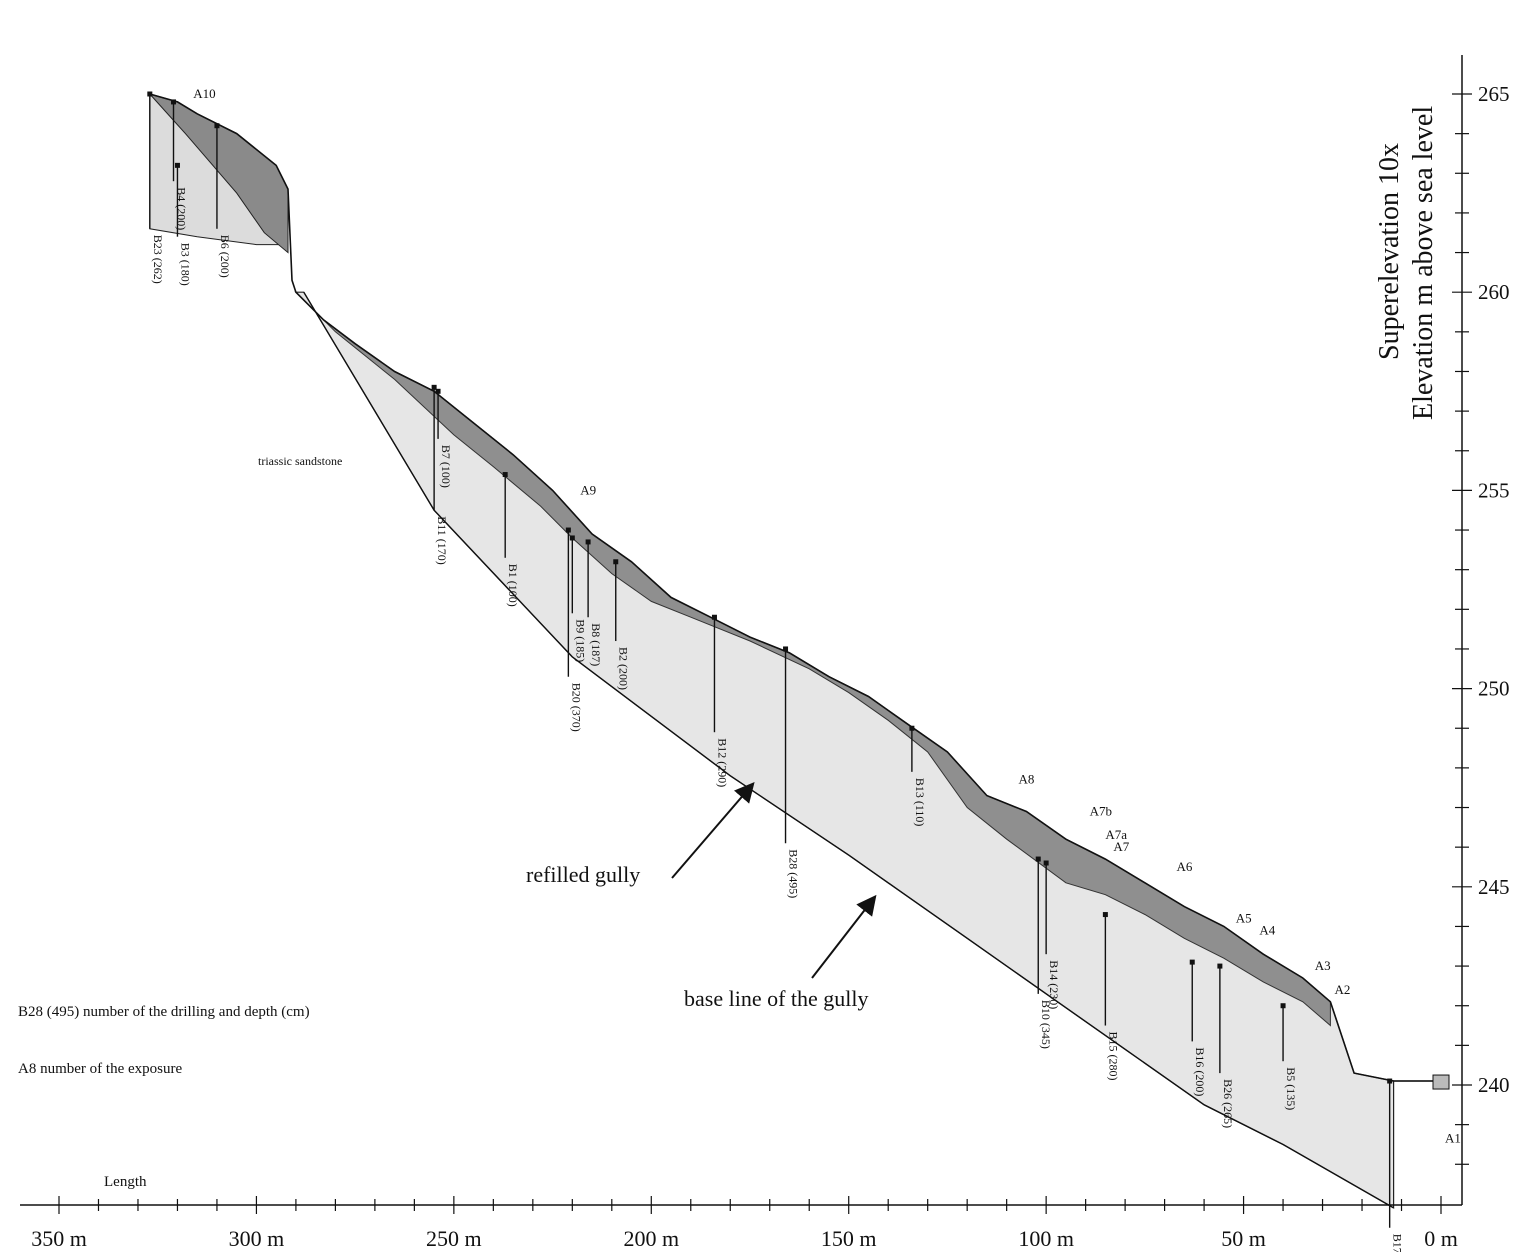 The width and height of the screenshot is (1530, 1252). Describe the element at coordinates (1494, 1085) in the screenshot. I see `elevation-tick-label: 240` at that location.